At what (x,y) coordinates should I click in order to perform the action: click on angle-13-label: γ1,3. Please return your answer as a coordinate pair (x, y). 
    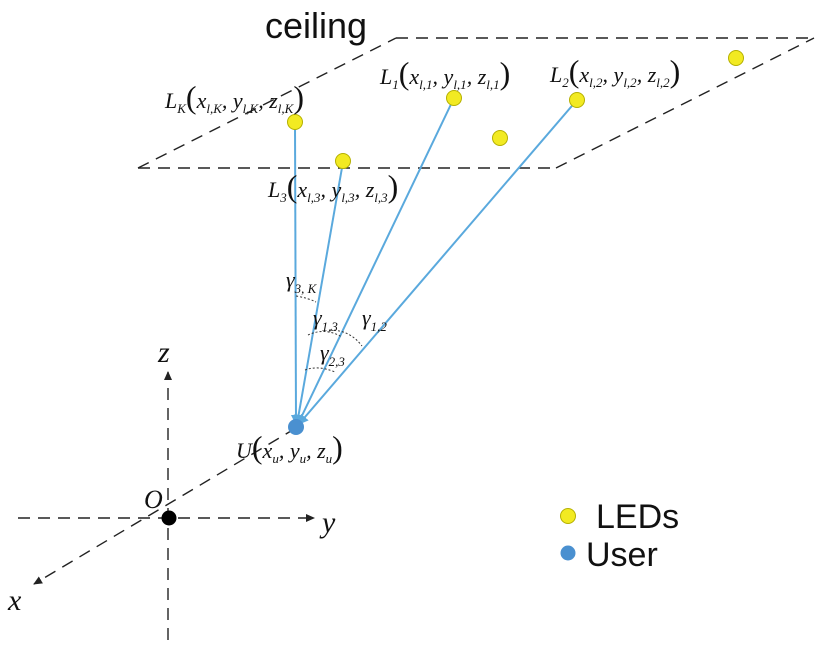
    Looking at the image, I should click on (325, 319).